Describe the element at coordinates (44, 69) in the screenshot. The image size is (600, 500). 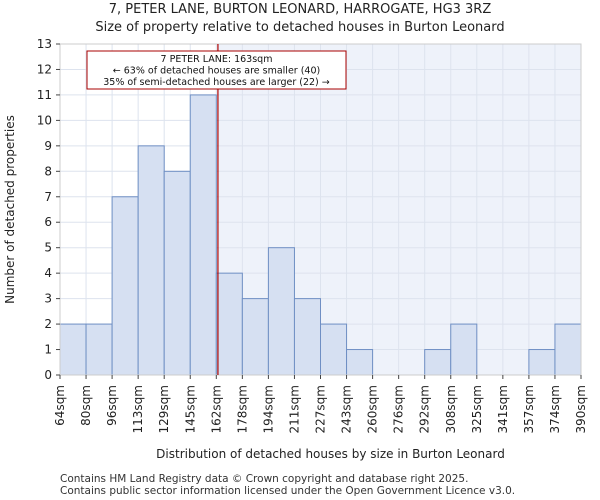
I see `y-tick-label: 12` at that location.